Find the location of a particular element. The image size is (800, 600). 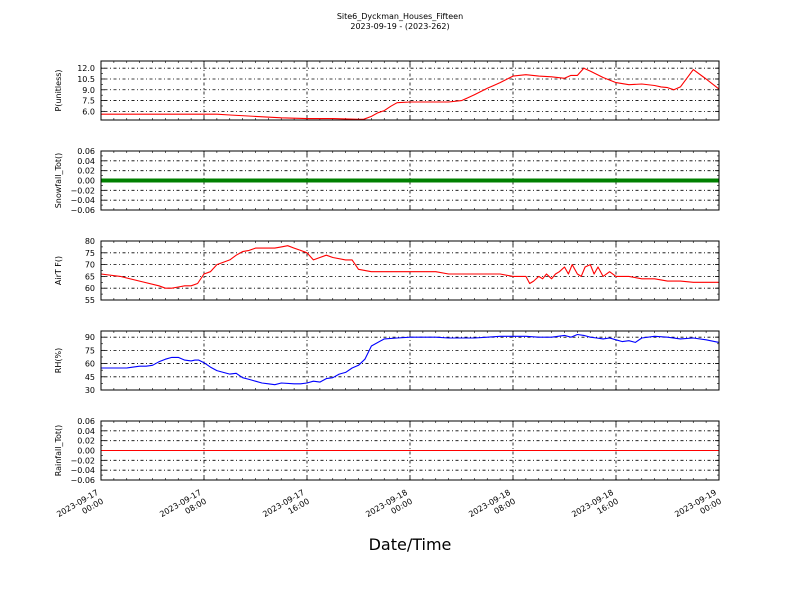

panel-2: 55 60 65 70 75 80 AirT F() is located at coordinates (387, 271).